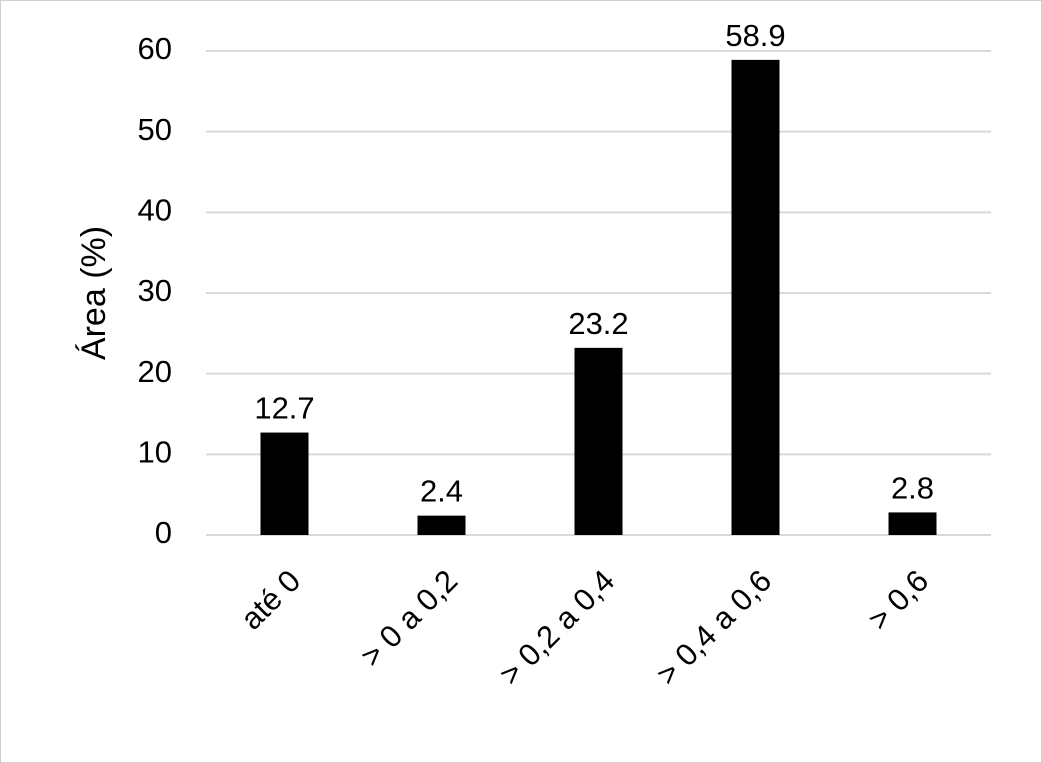  I want to click on data-label: 2.4, so click(441, 491).